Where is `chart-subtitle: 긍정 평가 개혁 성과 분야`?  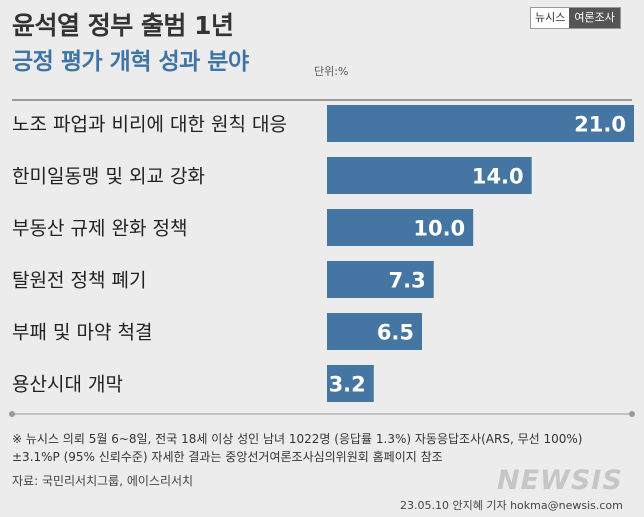 chart-subtitle: 긍정 평가 개혁 성과 분야 is located at coordinates (130, 62).